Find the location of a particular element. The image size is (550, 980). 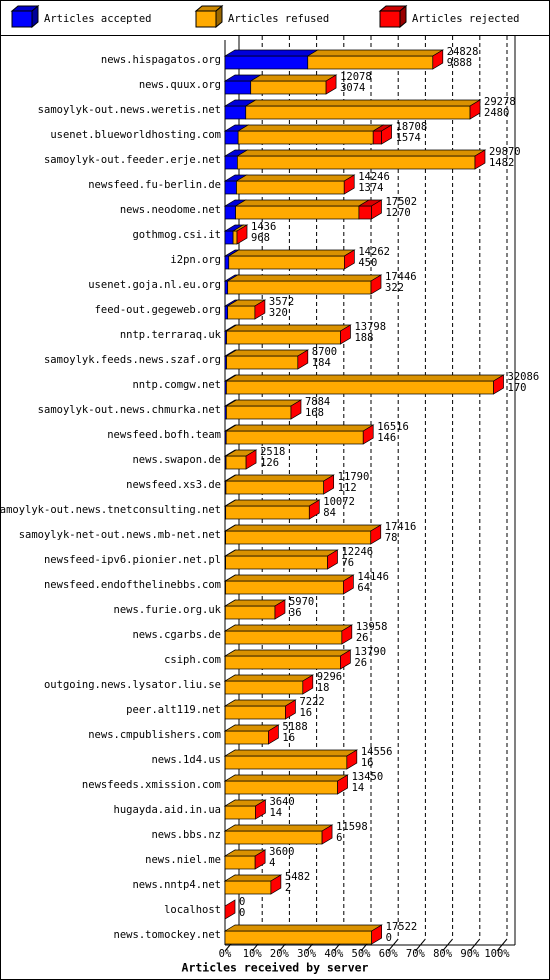

accepted-label: 322 is located at coordinates (394, 288).